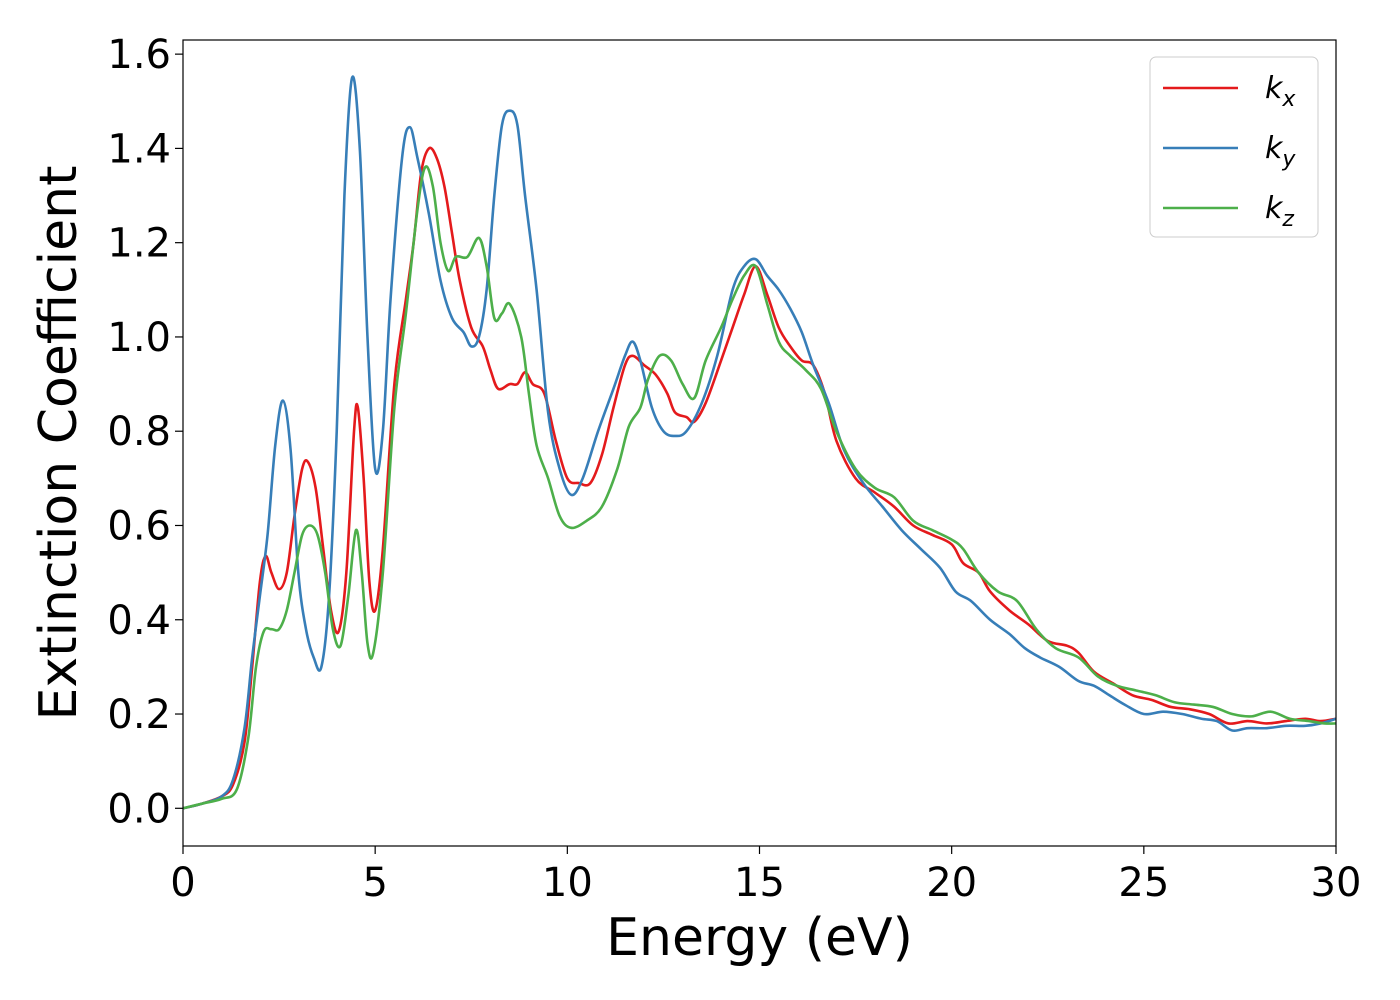  Describe the element at coordinates (139, 432) in the screenshot. I see `y-tick-label: 0.8` at that location.